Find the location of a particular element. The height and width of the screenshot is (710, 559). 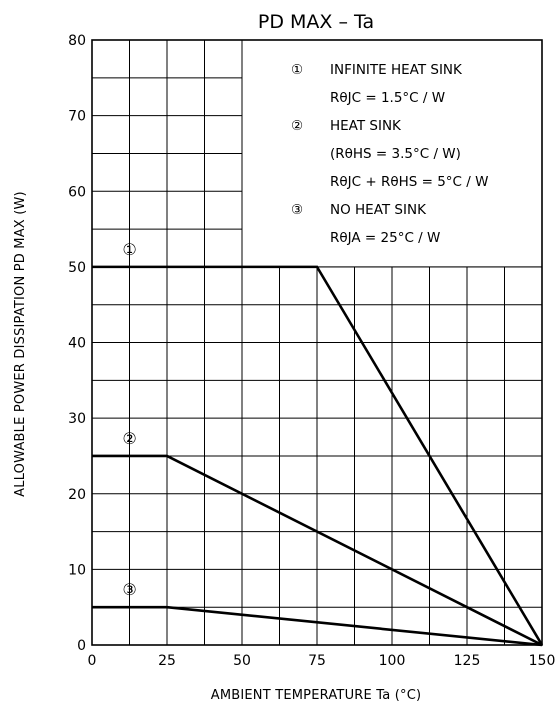

x-tick-labels: 0 25 50 75 100 125 150 is located at coordinates (322, 661).